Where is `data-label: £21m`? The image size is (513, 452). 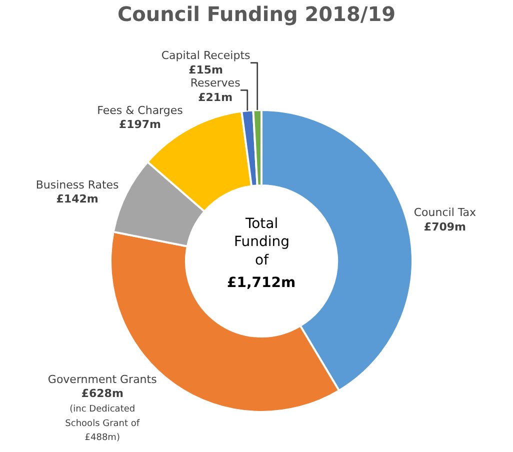
data-label: £21m is located at coordinates (215, 97).